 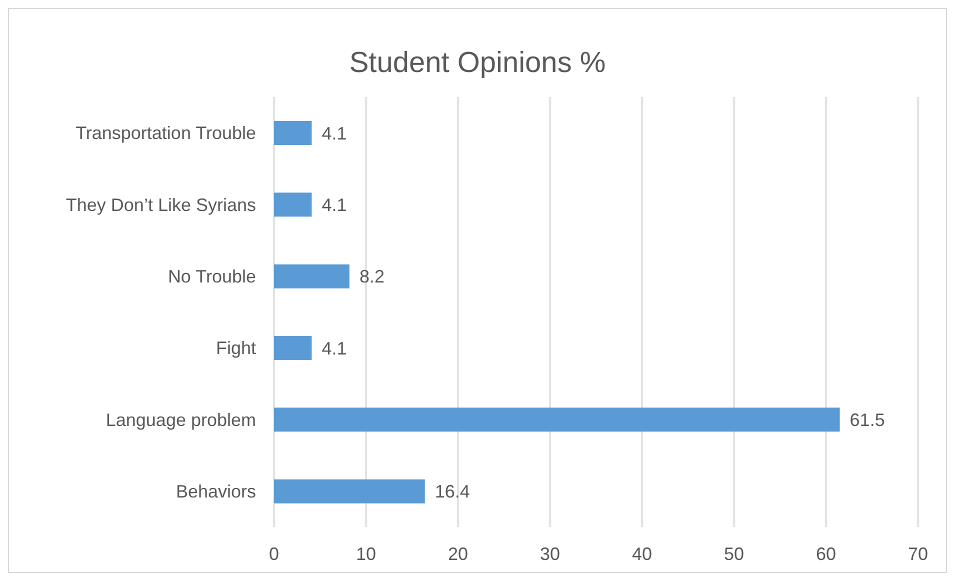 I want to click on y-tick-label: Language problem, so click(x=181, y=420).